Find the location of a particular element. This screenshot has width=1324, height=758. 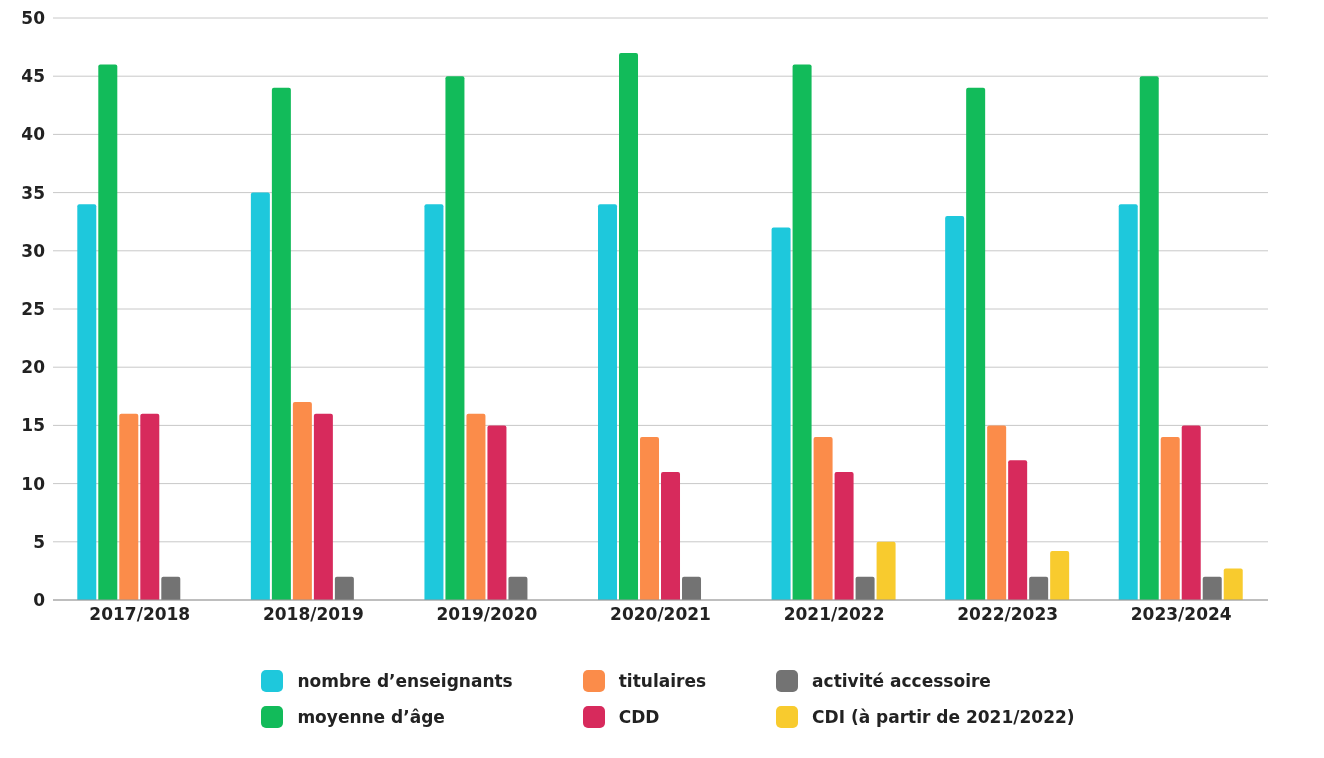

x-tick-label: 2020/2021 is located at coordinates (660, 614).